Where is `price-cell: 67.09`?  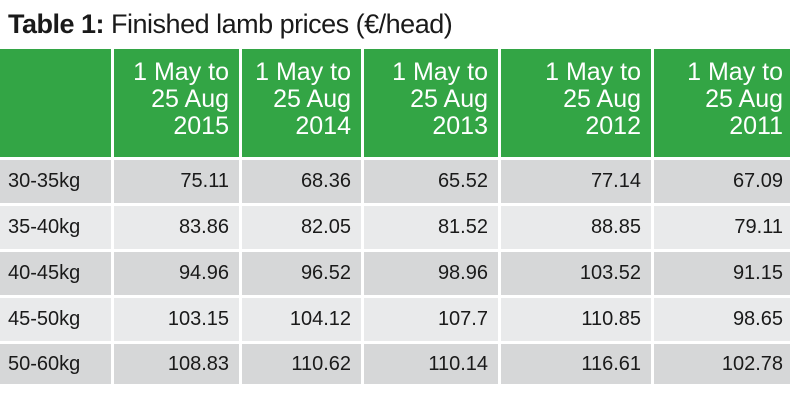
price-cell: 67.09 is located at coordinates (722, 181).